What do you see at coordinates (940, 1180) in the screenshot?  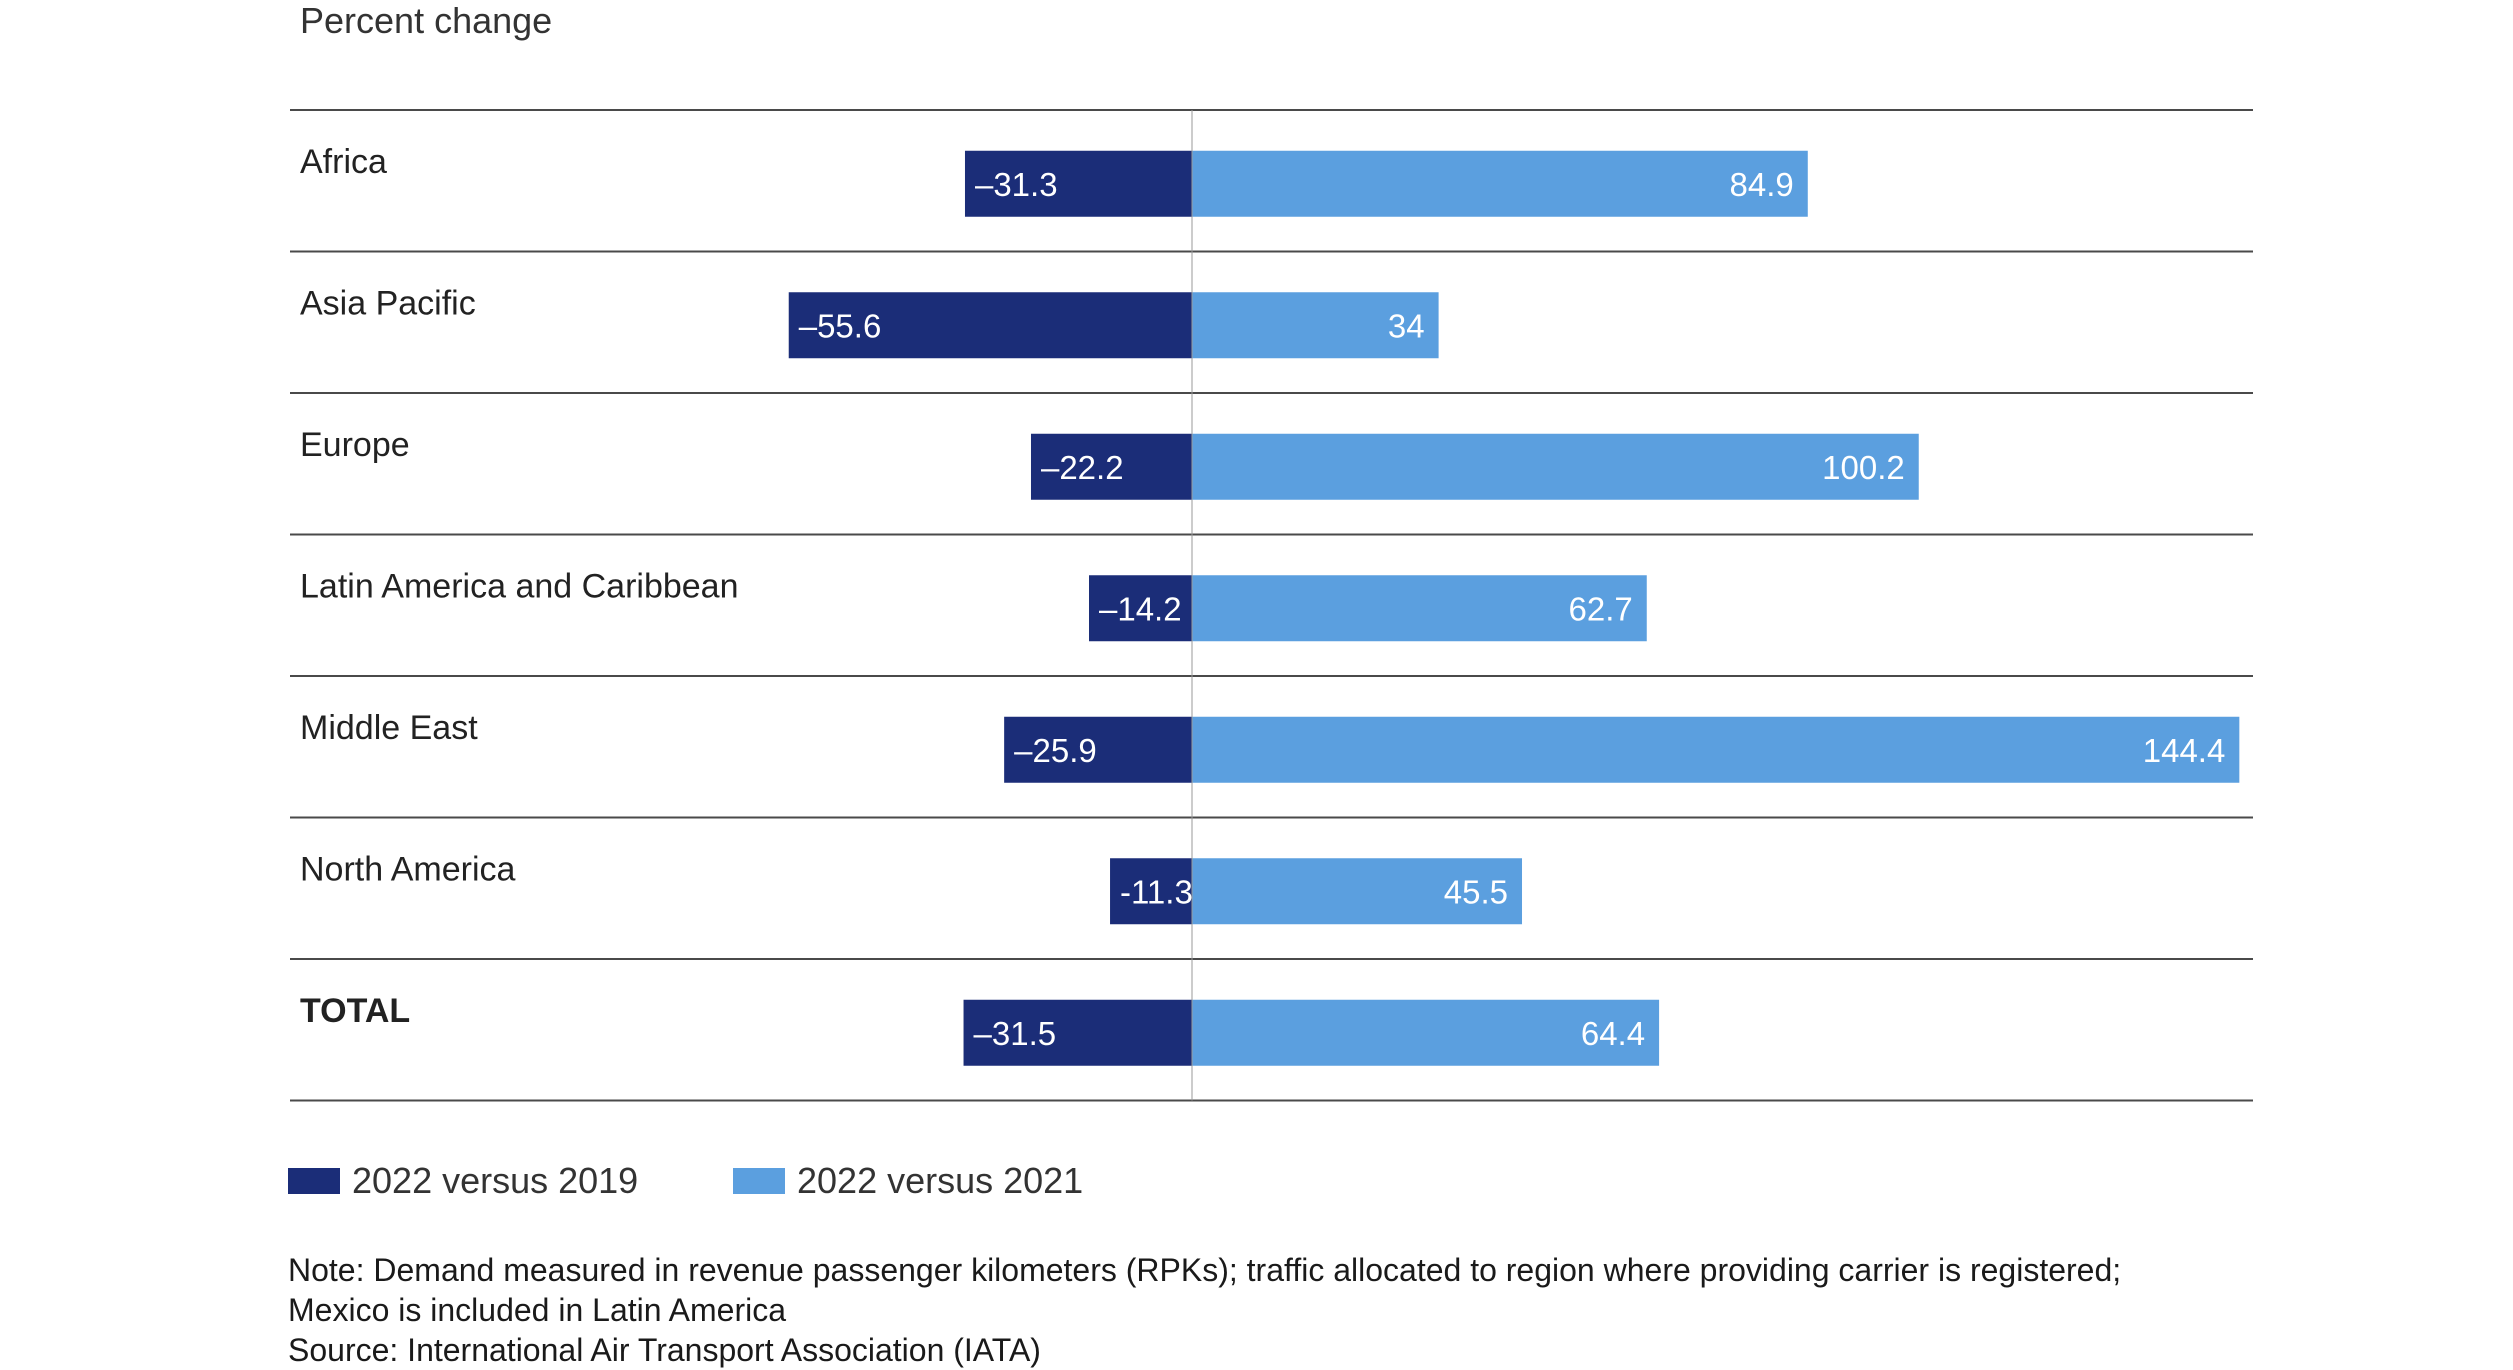 I see `legend-label-2021: 2022 versus 2021` at bounding box center [940, 1180].